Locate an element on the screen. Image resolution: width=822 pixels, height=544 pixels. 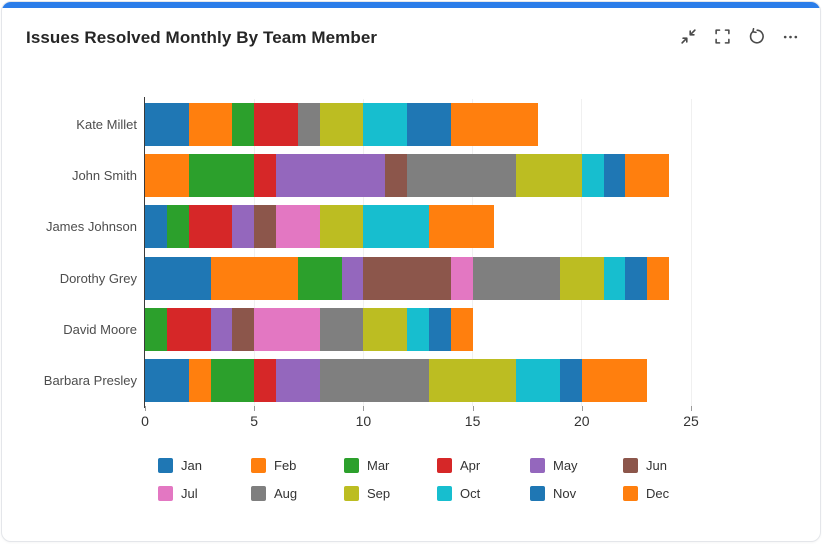
legend-label: Apr is located at coordinates (470, 465).